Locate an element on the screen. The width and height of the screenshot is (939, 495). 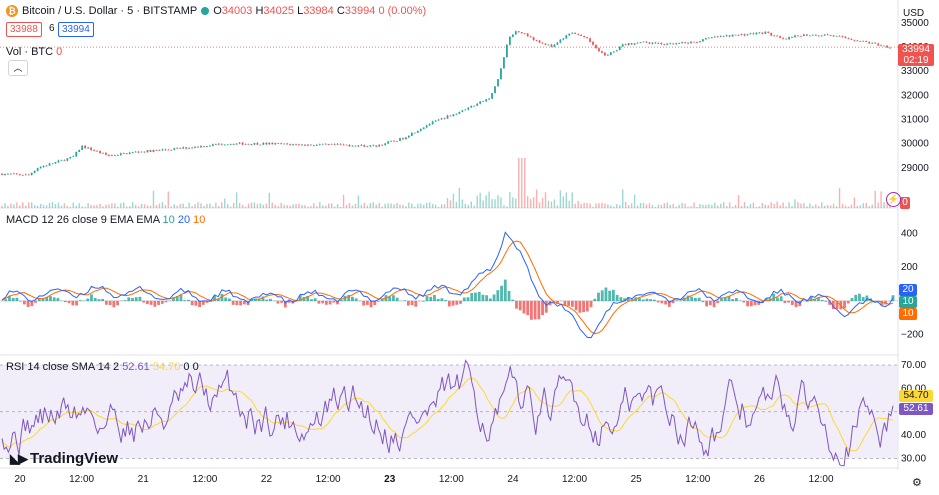
buy-price-button: 33994 is located at coordinates (76, 29).